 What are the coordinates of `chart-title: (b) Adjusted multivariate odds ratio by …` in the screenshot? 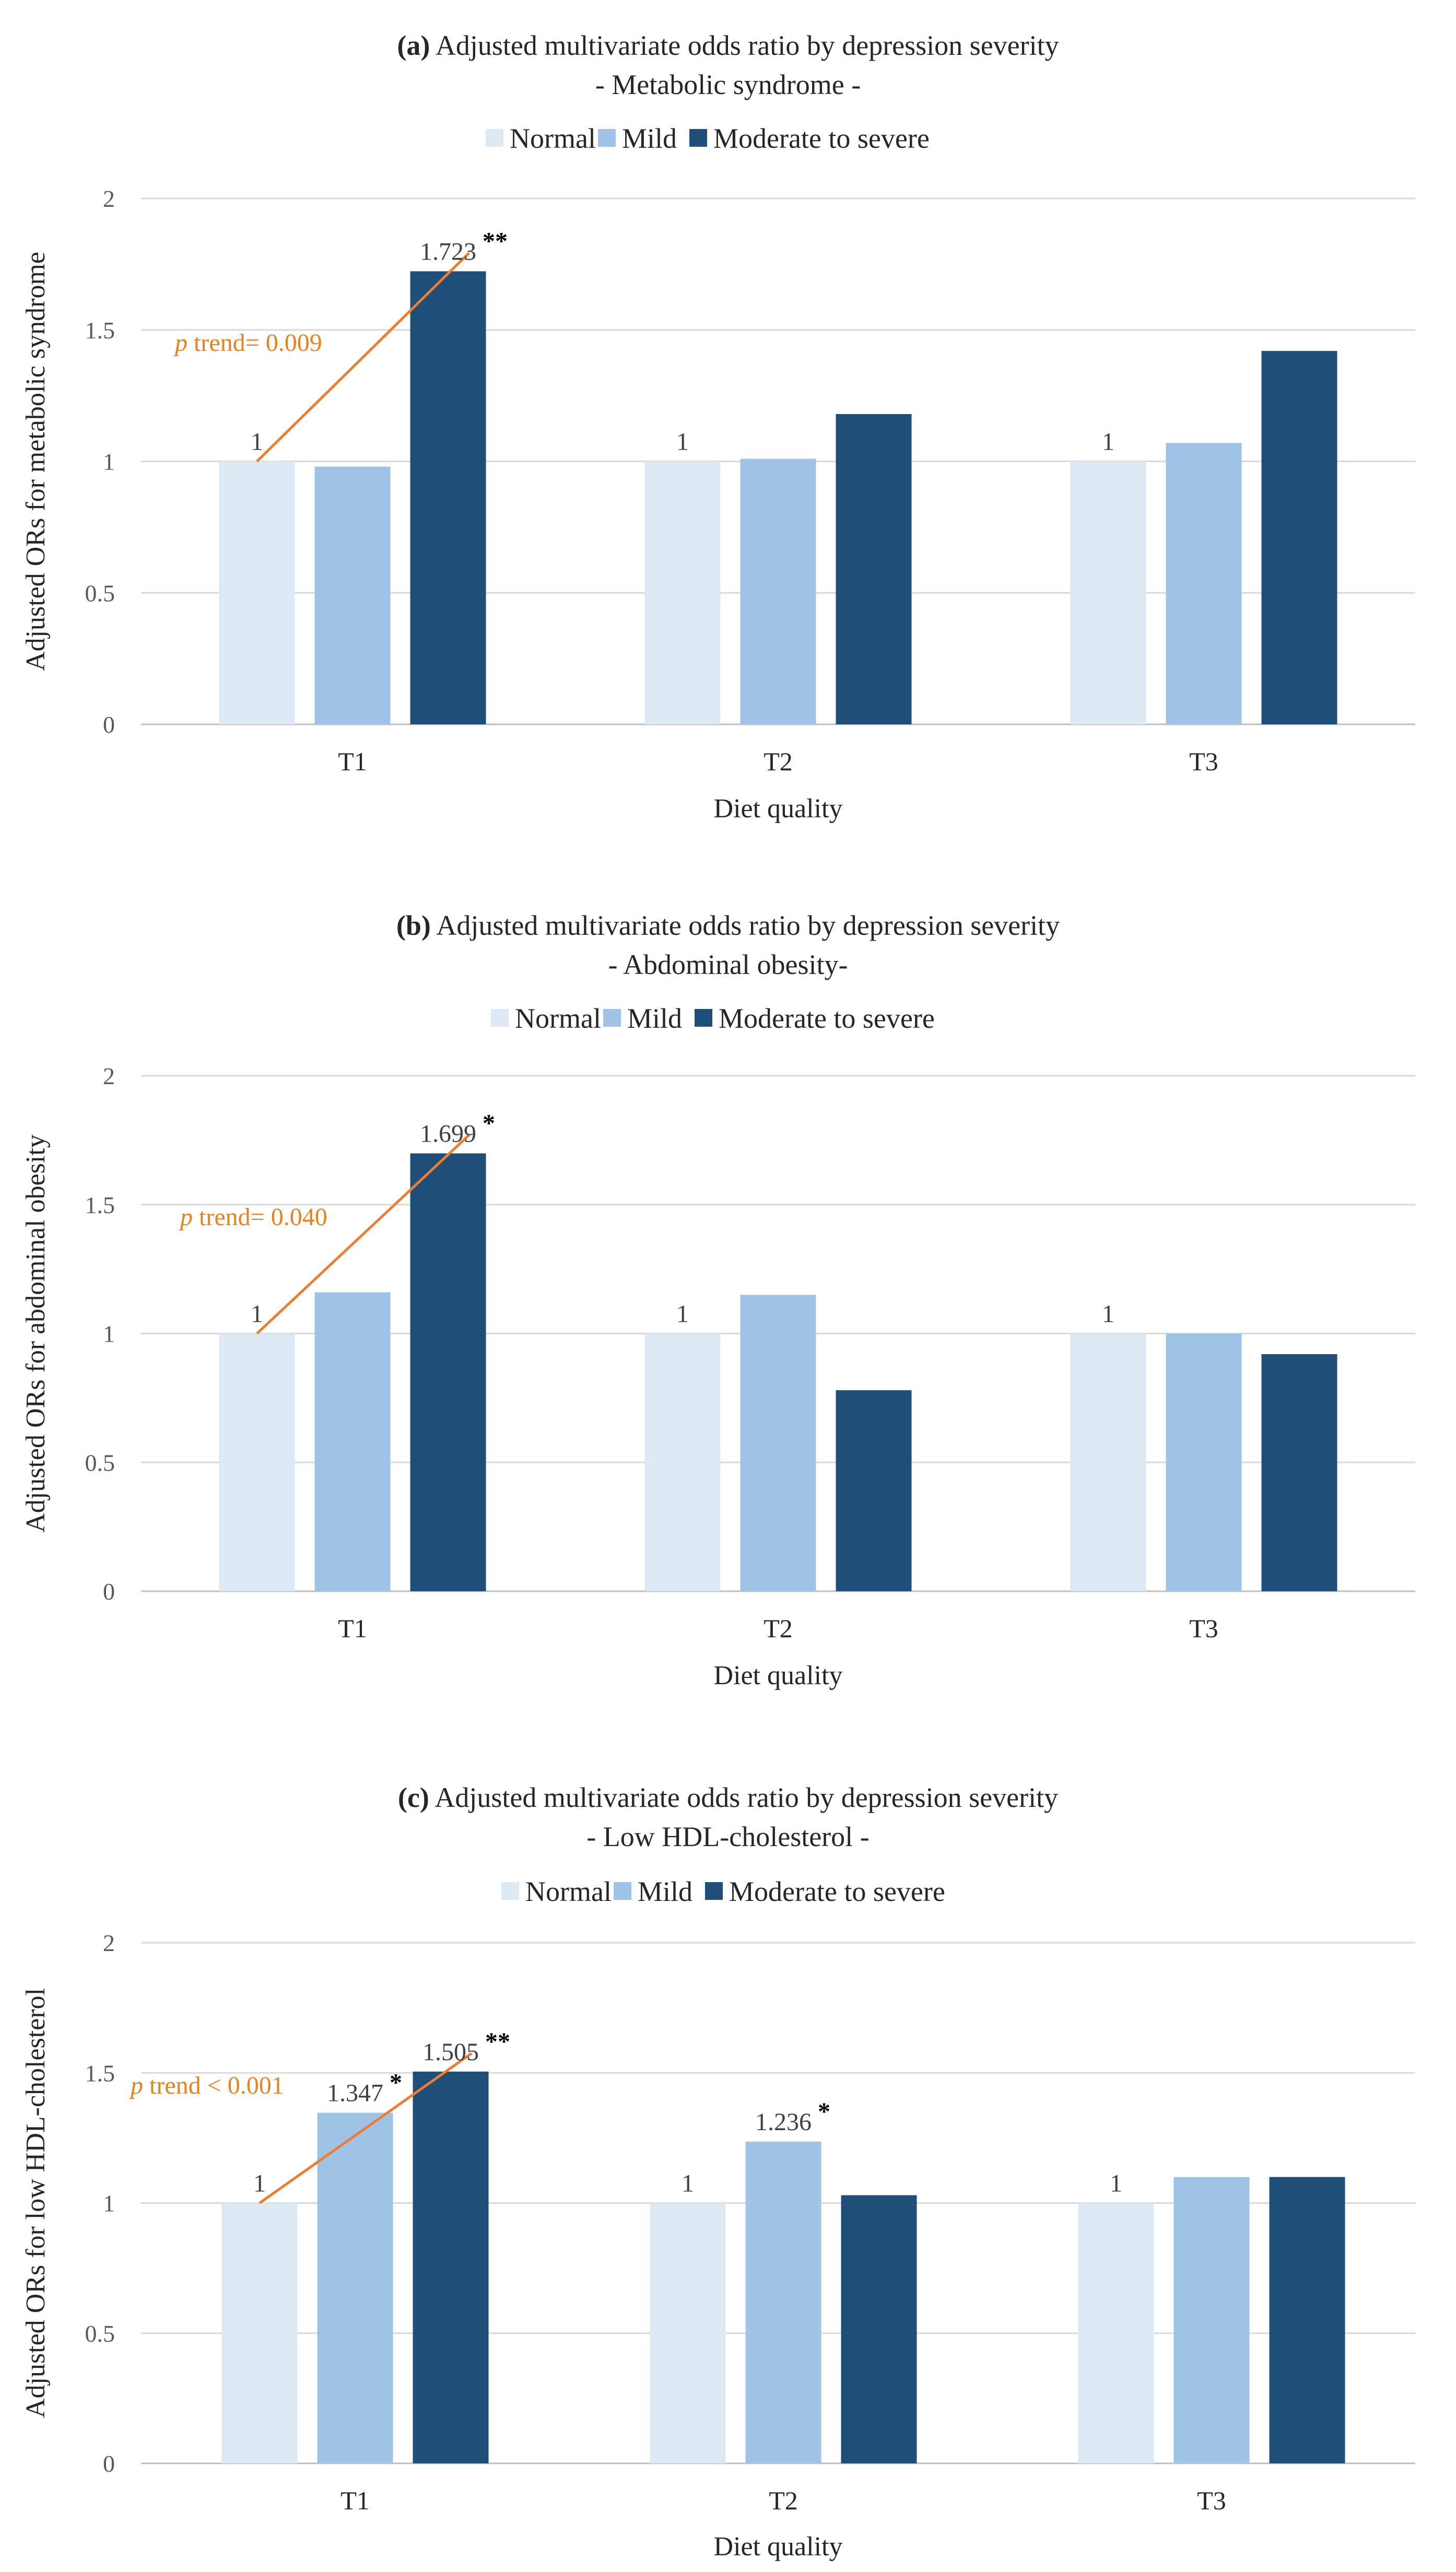 It's located at (728, 925).